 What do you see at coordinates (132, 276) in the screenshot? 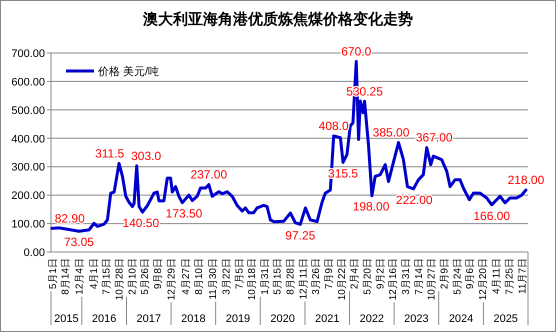
I see `x-tick-label: 2月10日` at bounding box center [132, 276].